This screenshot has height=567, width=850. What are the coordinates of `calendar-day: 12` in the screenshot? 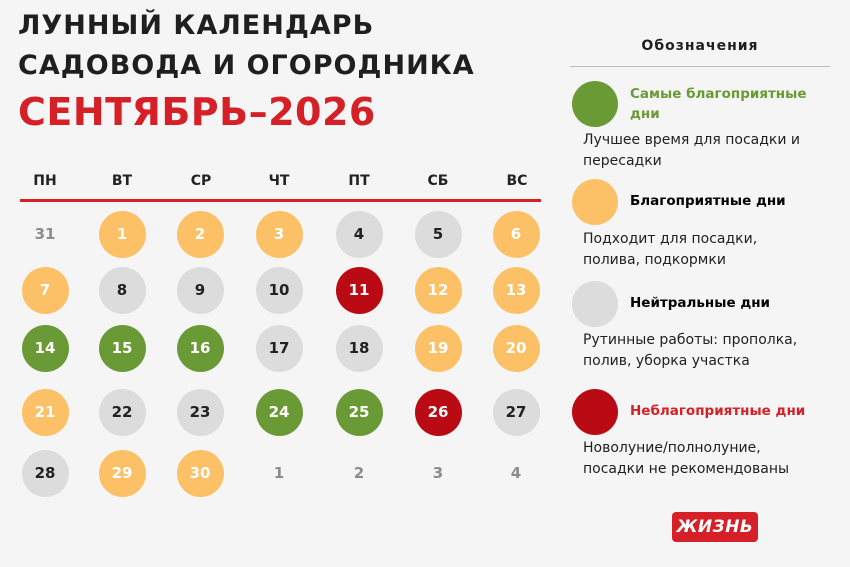 It's located at (438, 290).